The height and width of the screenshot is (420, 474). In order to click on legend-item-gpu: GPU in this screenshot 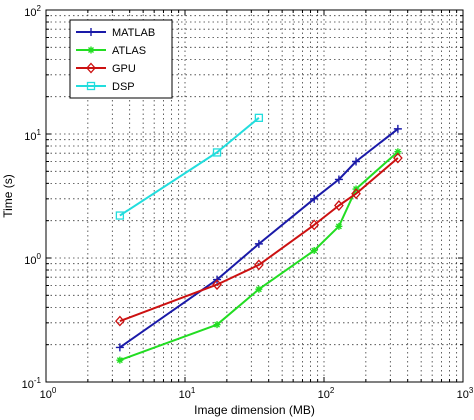, I will do `click(106, 68)`.